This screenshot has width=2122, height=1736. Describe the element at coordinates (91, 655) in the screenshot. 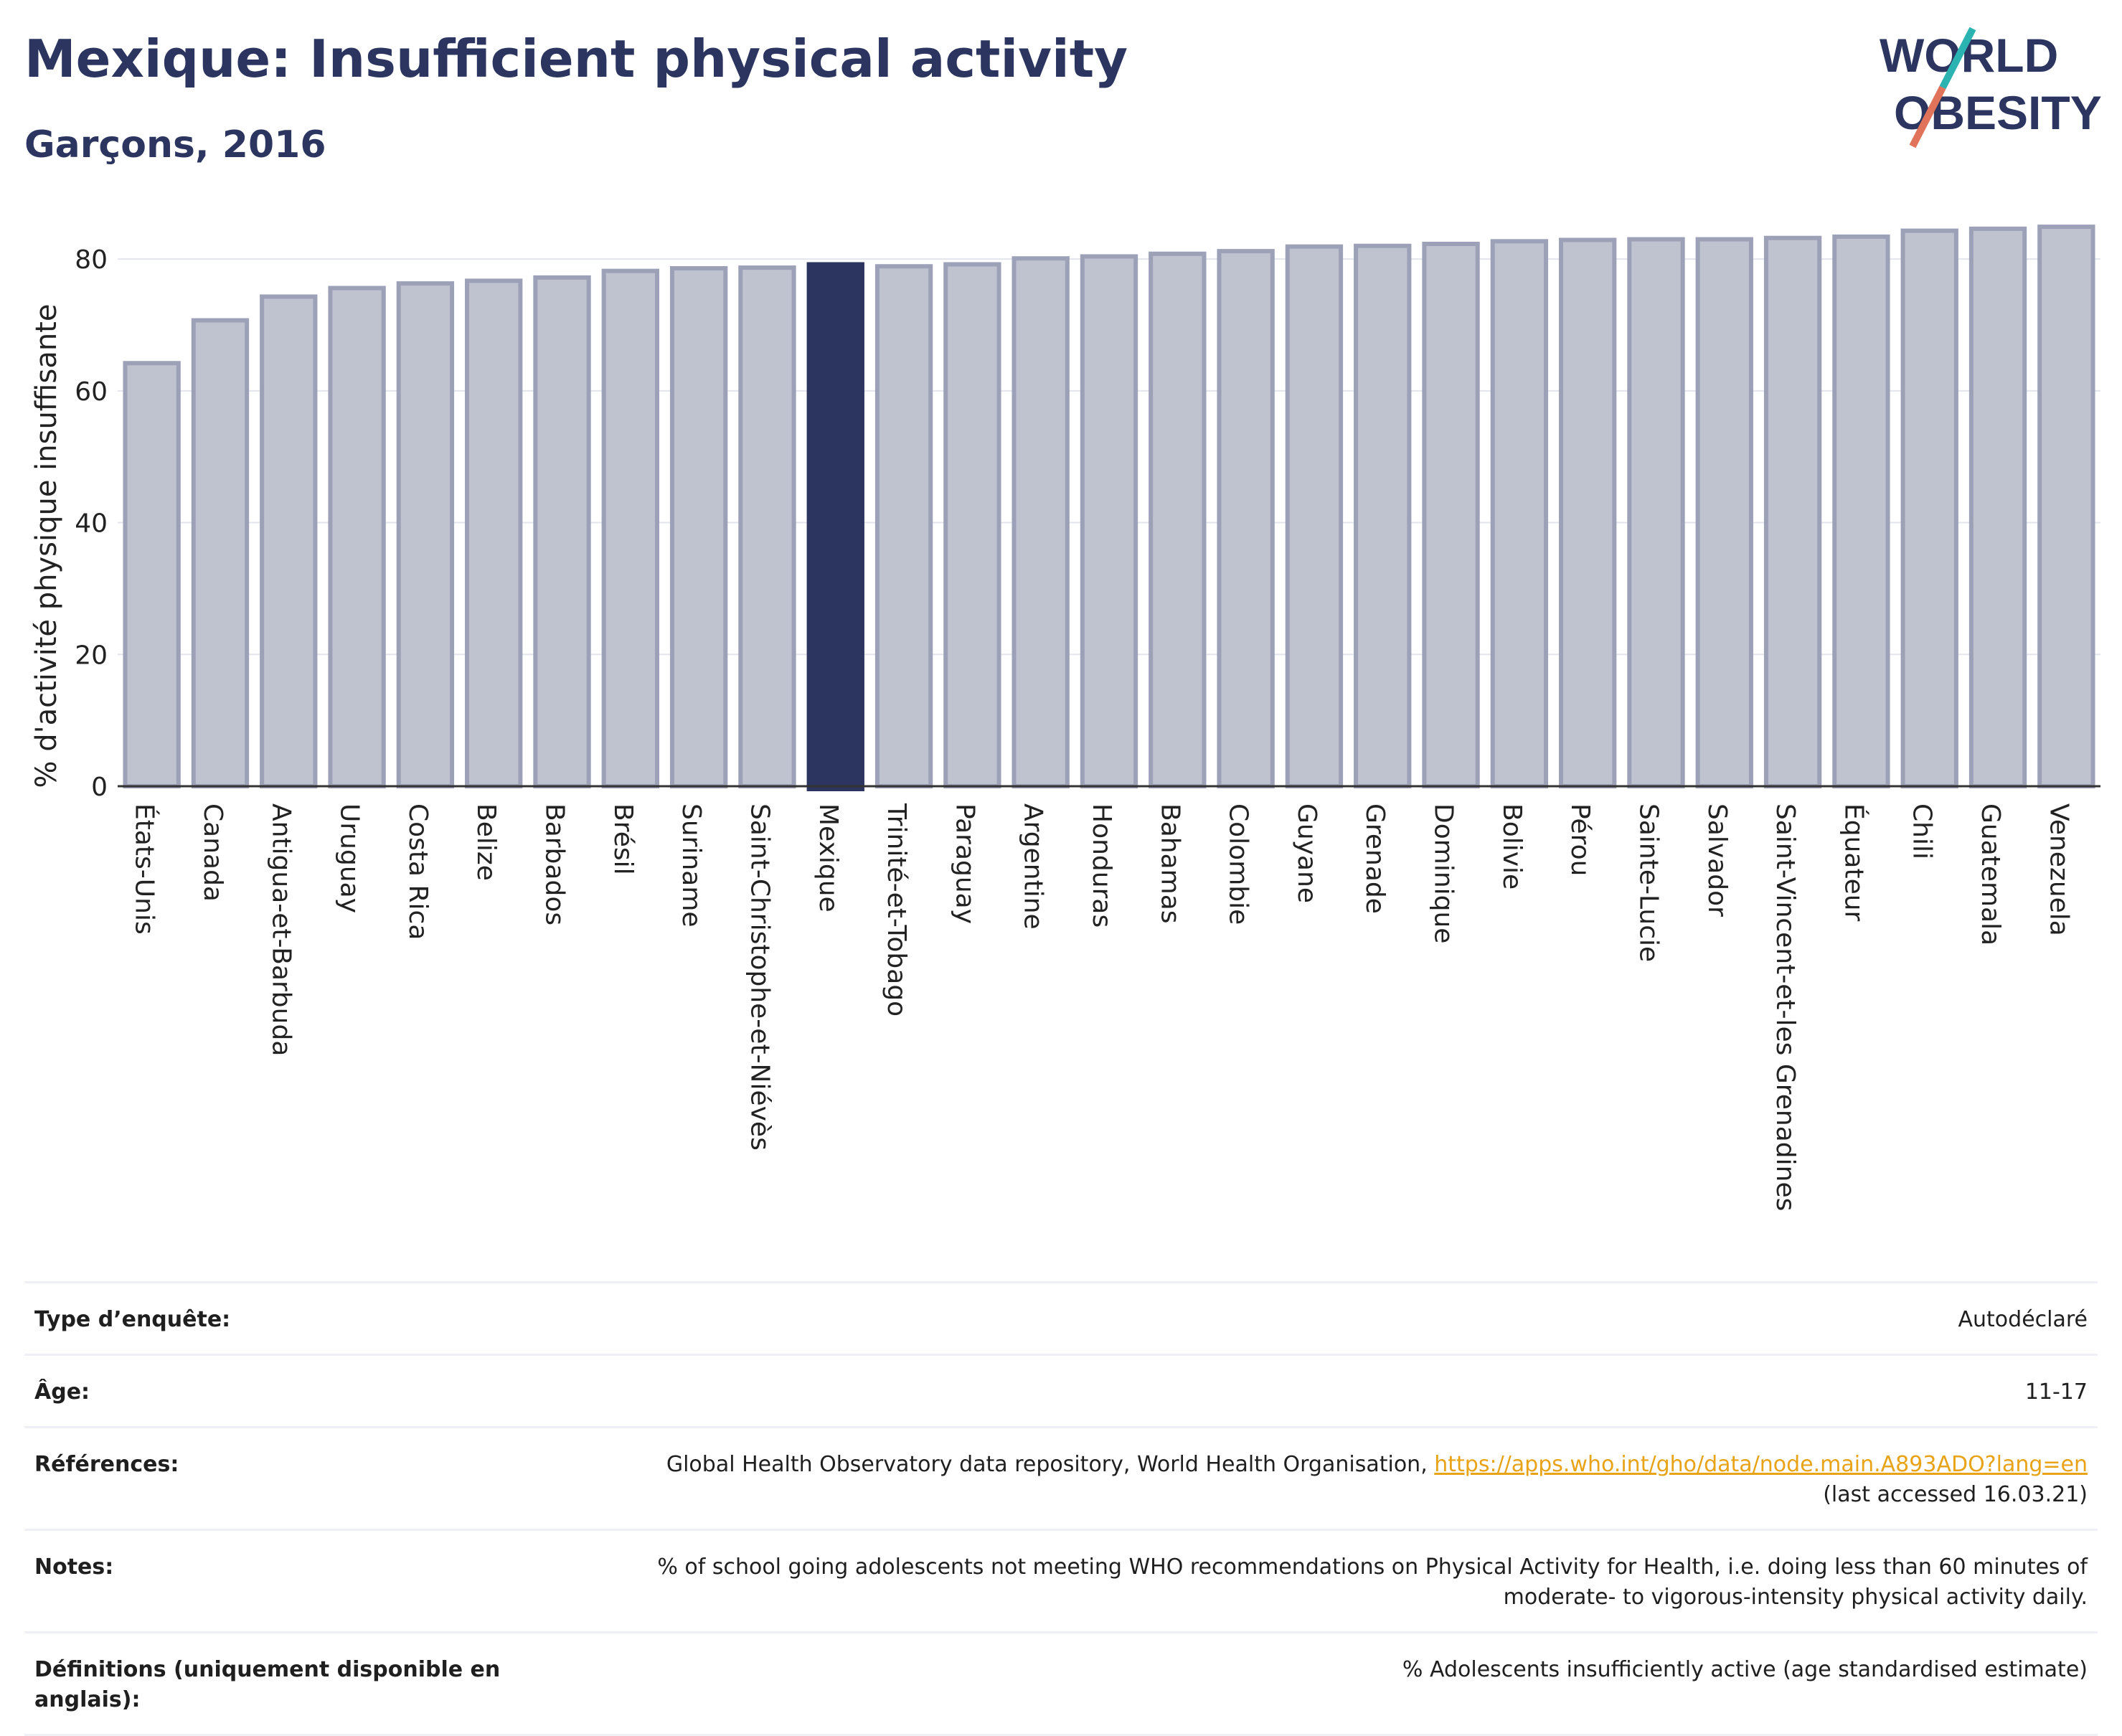

I see `y-tick-label: 20` at that location.